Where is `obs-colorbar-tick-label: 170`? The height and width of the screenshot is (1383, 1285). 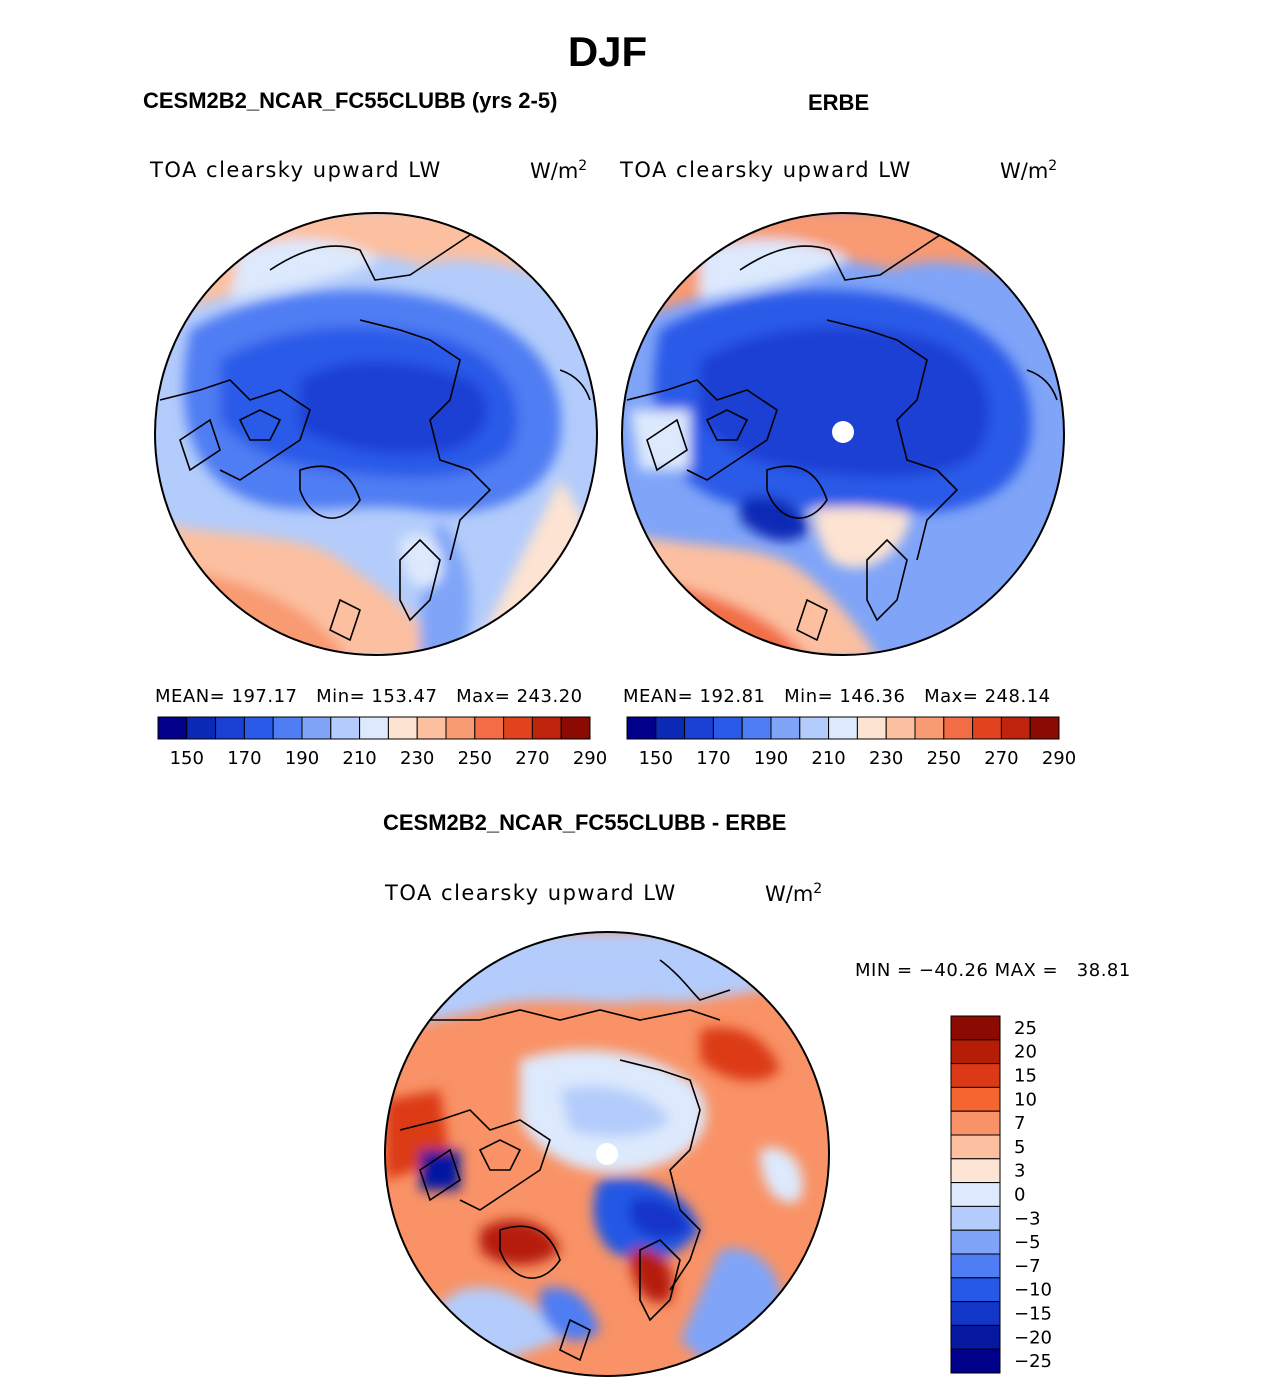 obs-colorbar-tick-label: 170 is located at coordinates (713, 758).